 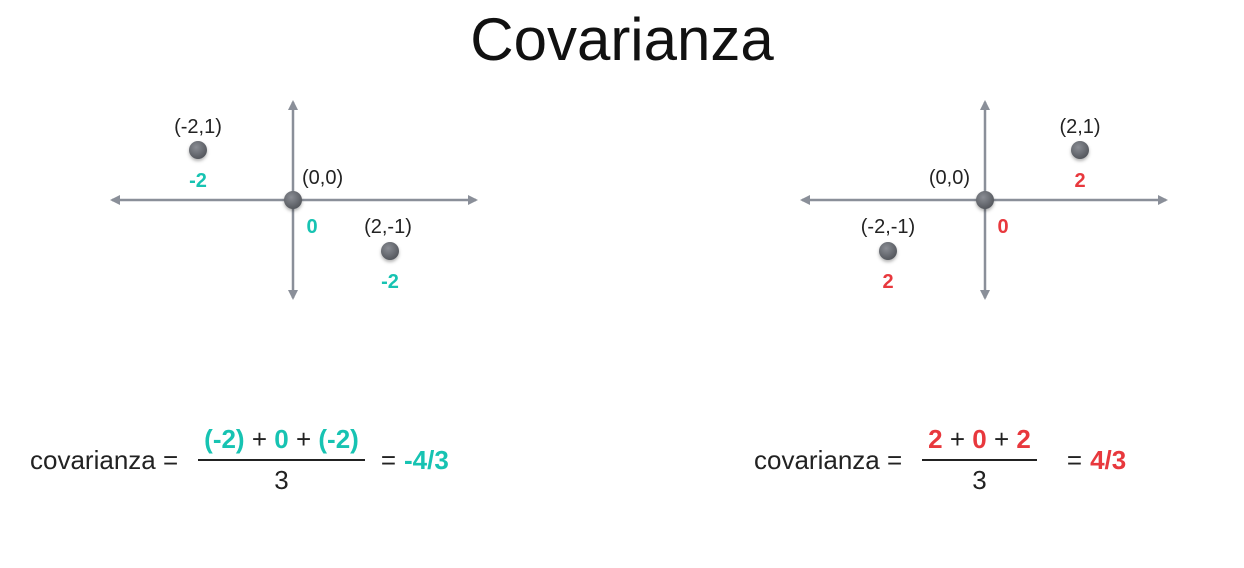 What do you see at coordinates (888, 227) in the screenshot?
I see `point-coord-label: (-2,-1)` at bounding box center [888, 227].